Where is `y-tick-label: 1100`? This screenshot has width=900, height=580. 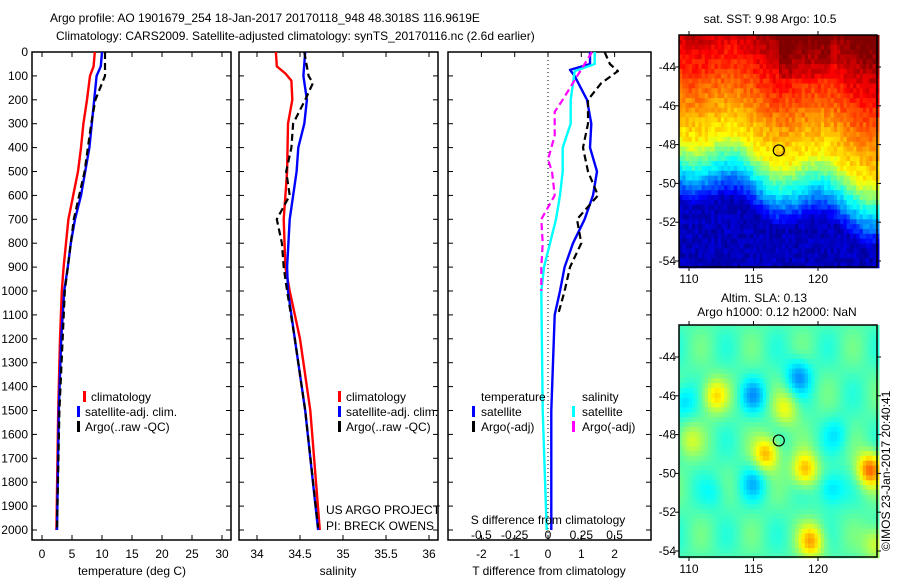 y-tick-label: 1100 is located at coordinates (15, 315).